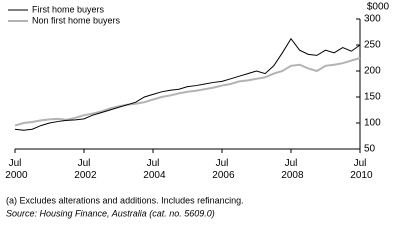 This screenshot has height=240, width=397. What do you see at coordinates (68, 9) in the screenshot?
I see `legend-label: First home buyers` at bounding box center [68, 9].